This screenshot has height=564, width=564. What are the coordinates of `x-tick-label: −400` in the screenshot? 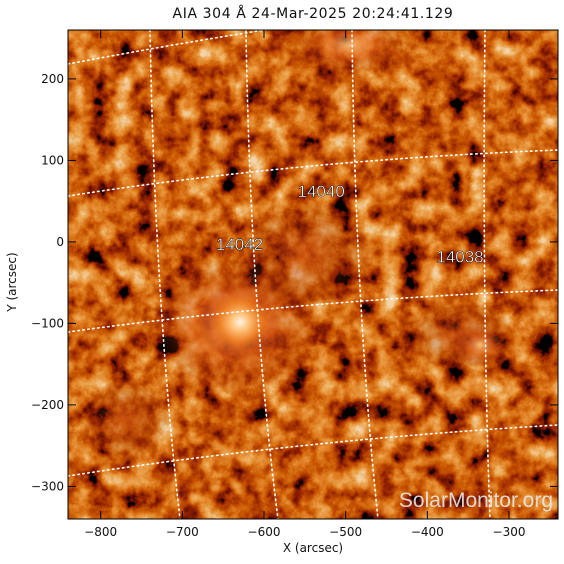 It's located at (427, 532).